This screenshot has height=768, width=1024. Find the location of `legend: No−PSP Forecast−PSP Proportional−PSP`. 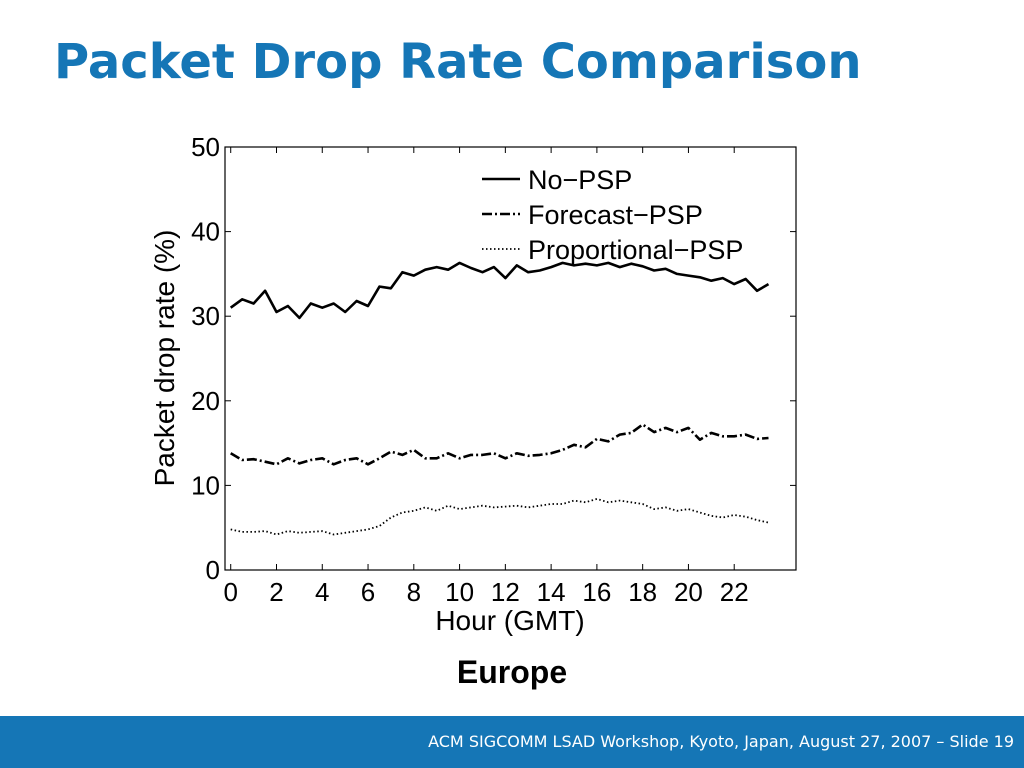

legend: No−PSP Forecast−PSP Proportional−PSP is located at coordinates (612, 215).